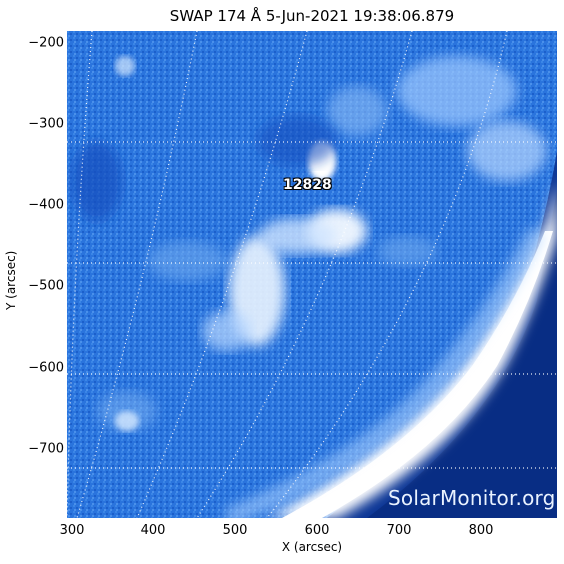 The width and height of the screenshot is (564, 564). I want to click on x-tick-label: 500, so click(235, 530).